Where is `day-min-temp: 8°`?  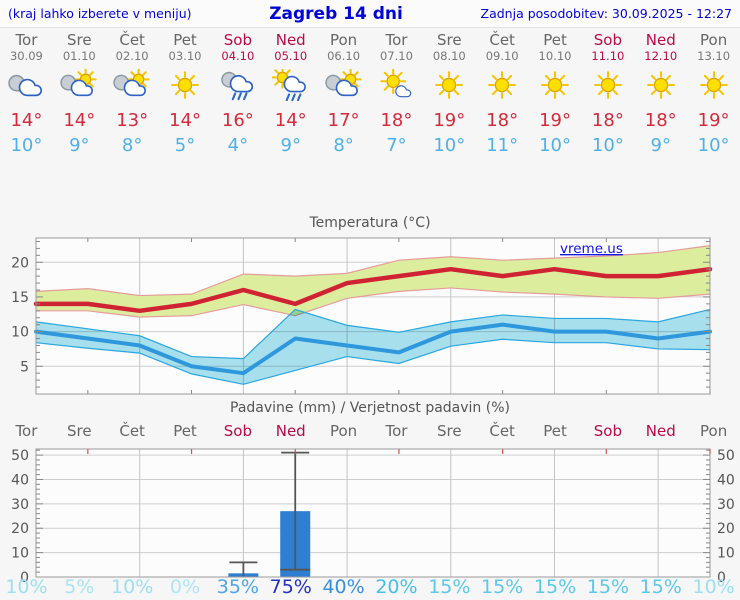
day-min-temp: 8° is located at coordinates (132, 145).